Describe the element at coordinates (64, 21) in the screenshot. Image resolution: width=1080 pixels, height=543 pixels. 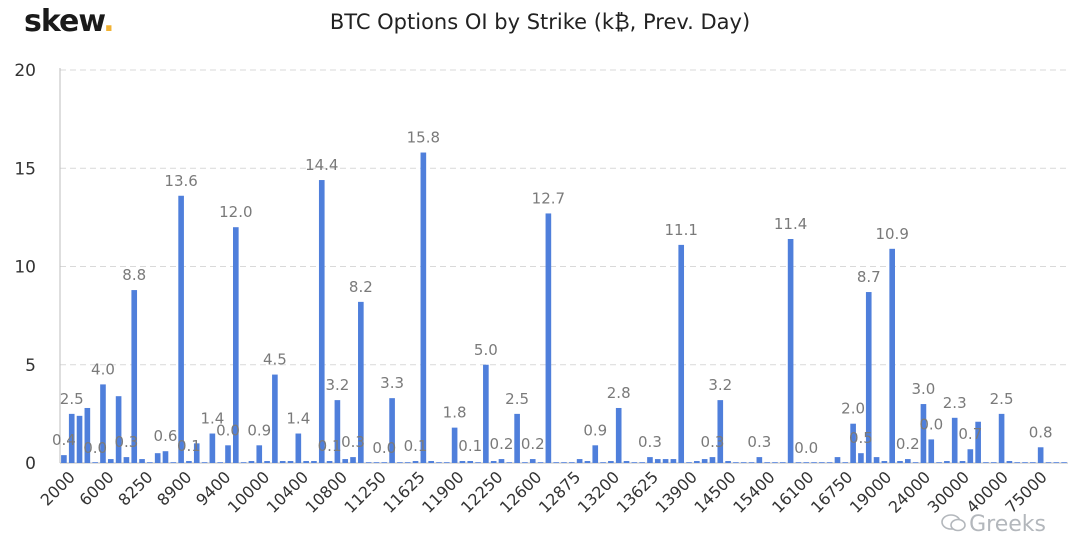
I see `brand-name: skew` at that location.